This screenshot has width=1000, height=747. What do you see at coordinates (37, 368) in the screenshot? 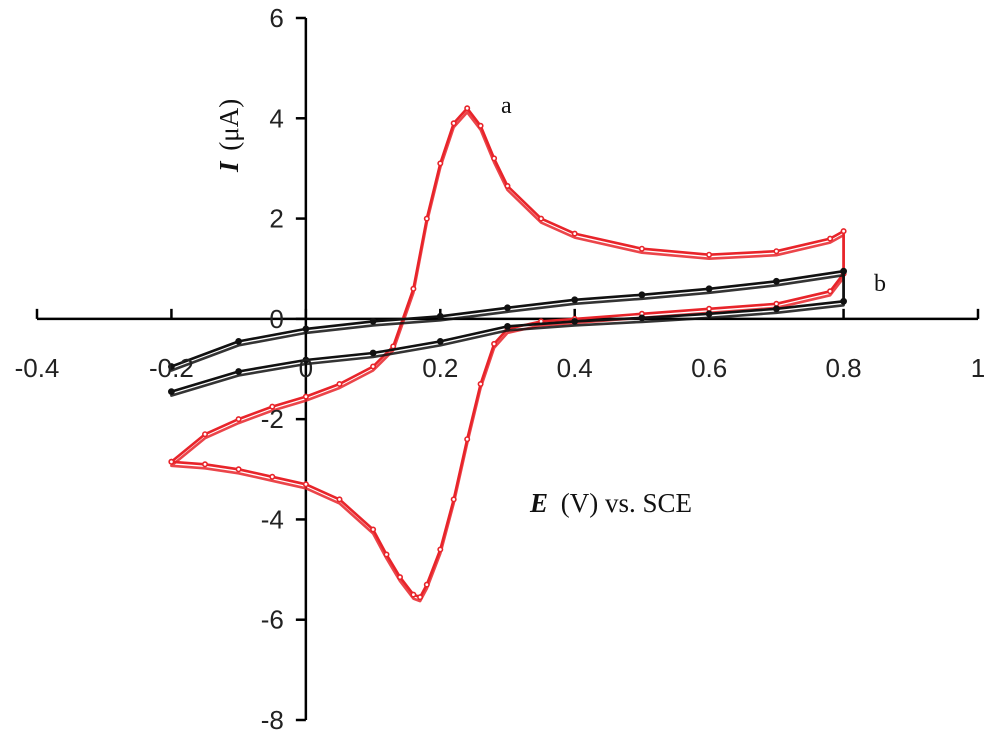
I see `x-tick-label: -0.4` at bounding box center [37, 368].